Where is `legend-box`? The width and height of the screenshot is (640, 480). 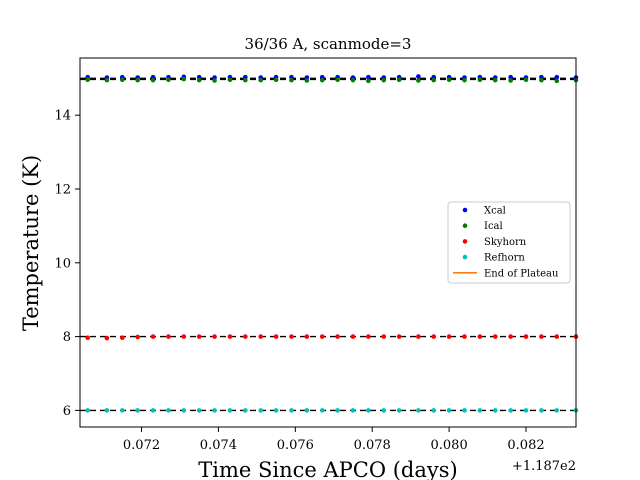
legend-box is located at coordinates (509, 242).